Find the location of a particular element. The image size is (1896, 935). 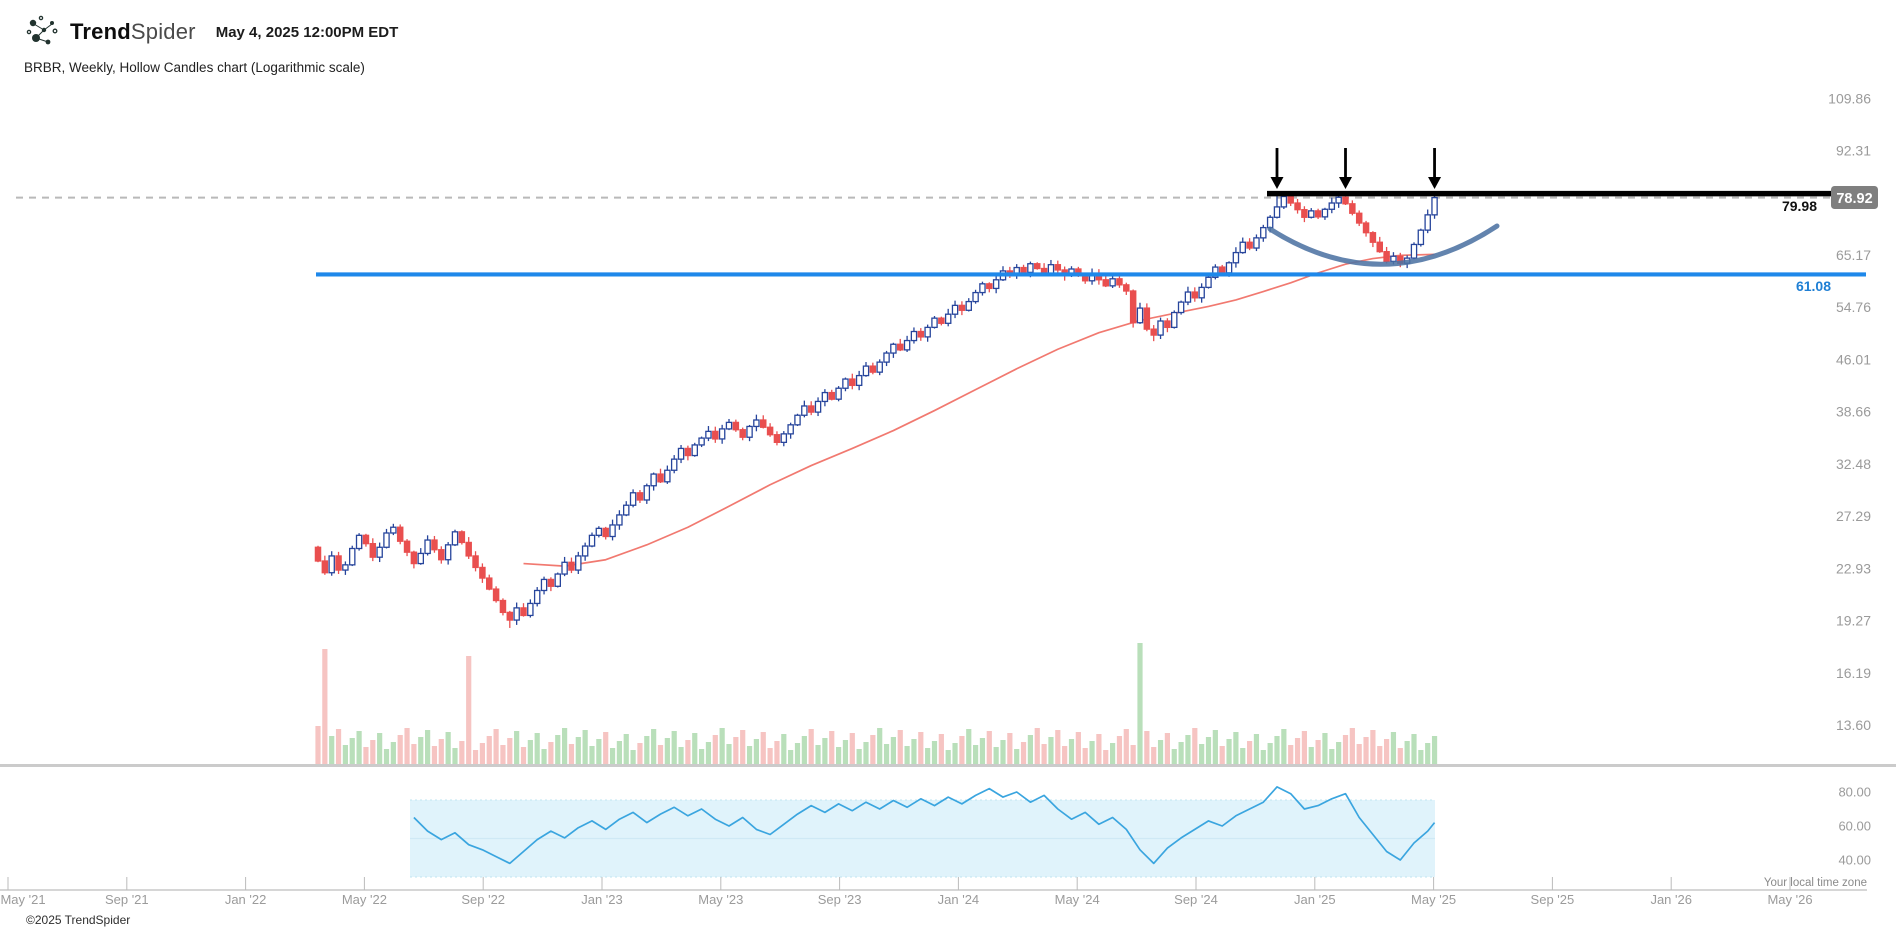

rsi-band-layer is located at coordinates (922, 838).